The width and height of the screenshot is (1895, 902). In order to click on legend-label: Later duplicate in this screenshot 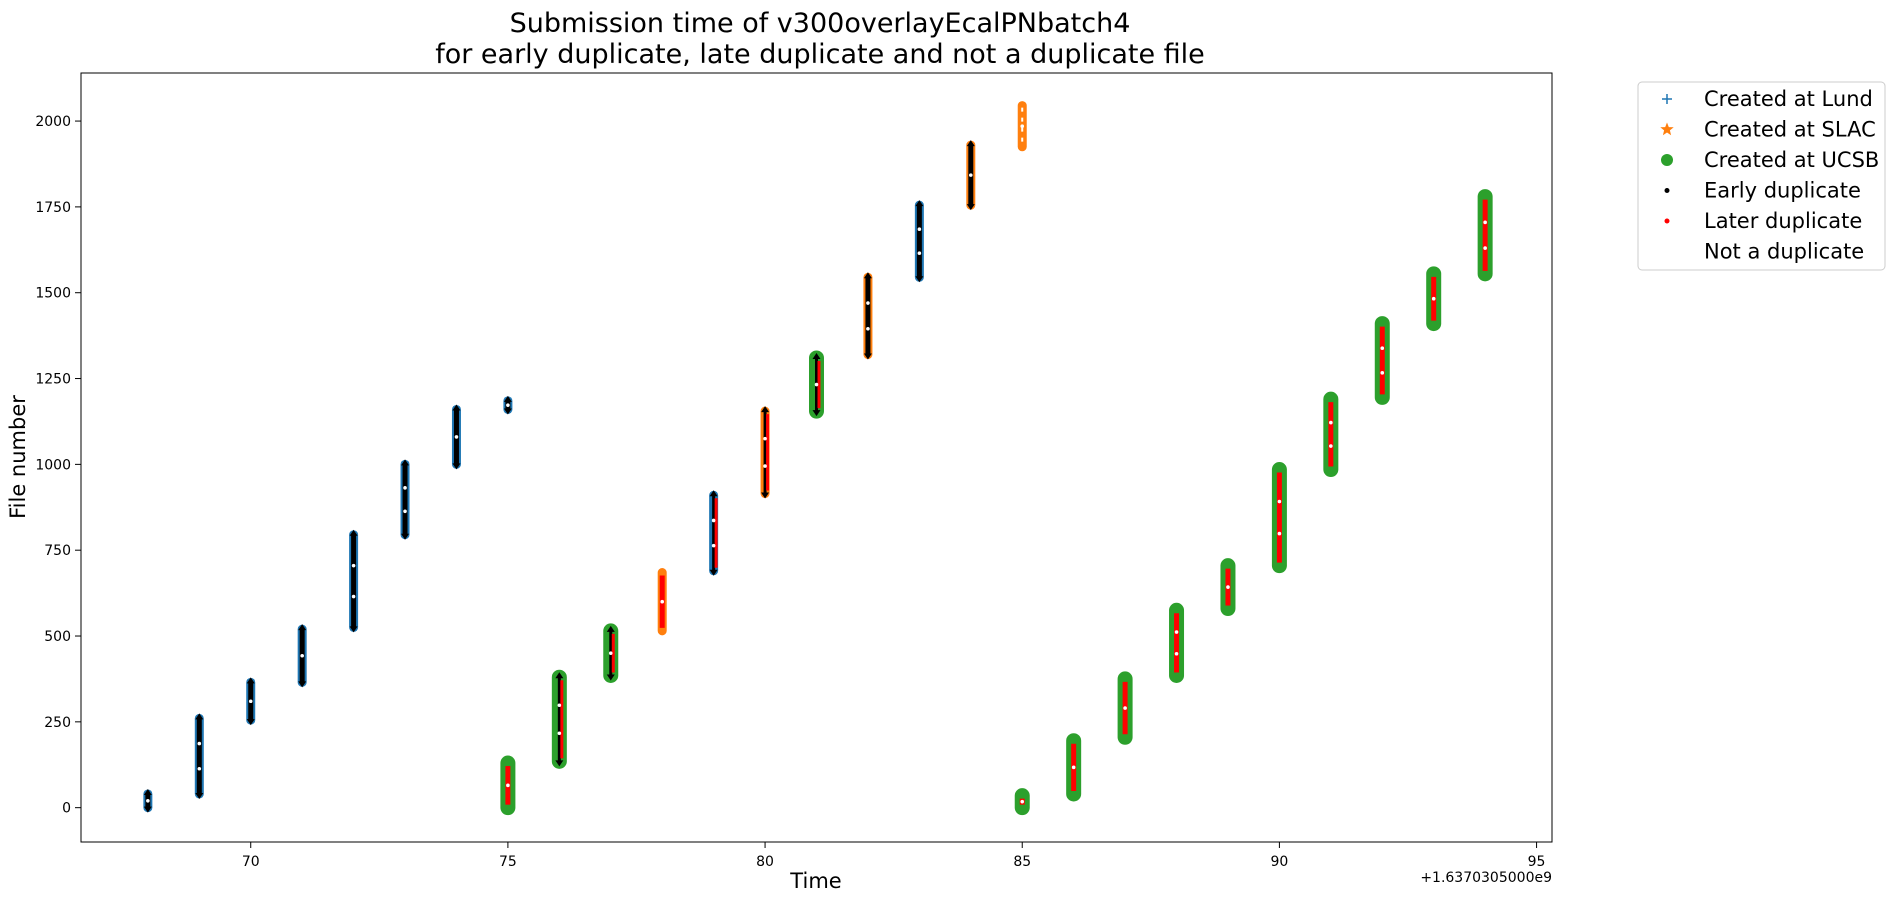, I will do `click(1783, 221)`.